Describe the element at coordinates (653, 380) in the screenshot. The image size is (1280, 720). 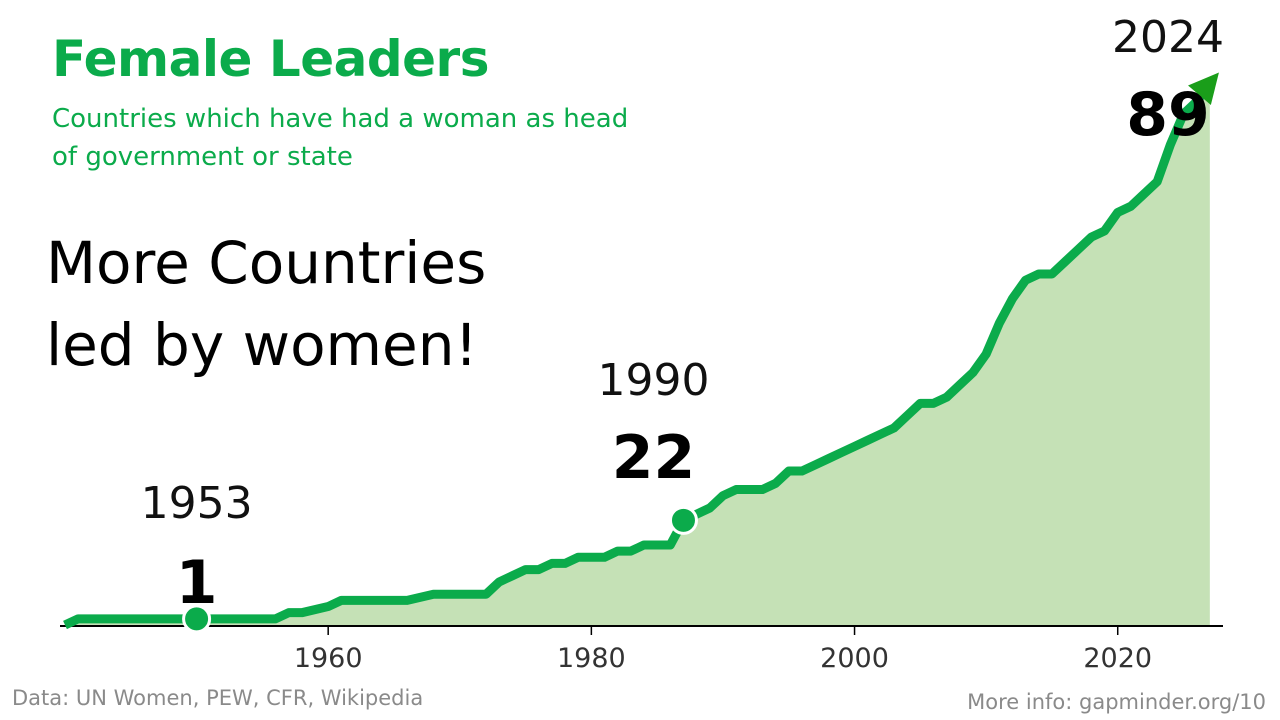
I see `annotation-year-label: 1990` at that location.